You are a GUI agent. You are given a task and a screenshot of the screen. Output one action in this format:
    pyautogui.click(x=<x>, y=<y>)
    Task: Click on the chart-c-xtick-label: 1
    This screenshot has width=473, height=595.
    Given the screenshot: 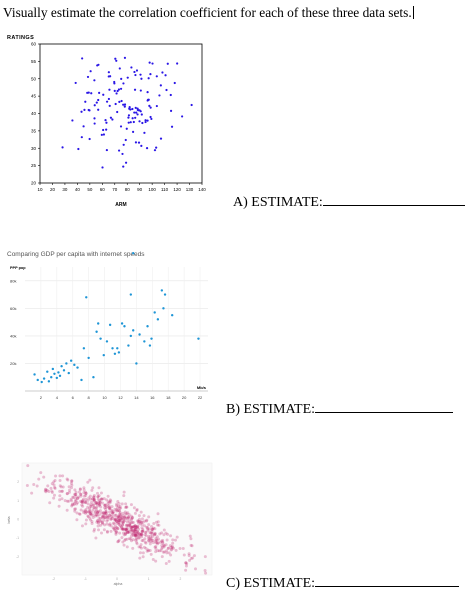 What is the action you would take?
    pyautogui.click(x=149, y=579)
    